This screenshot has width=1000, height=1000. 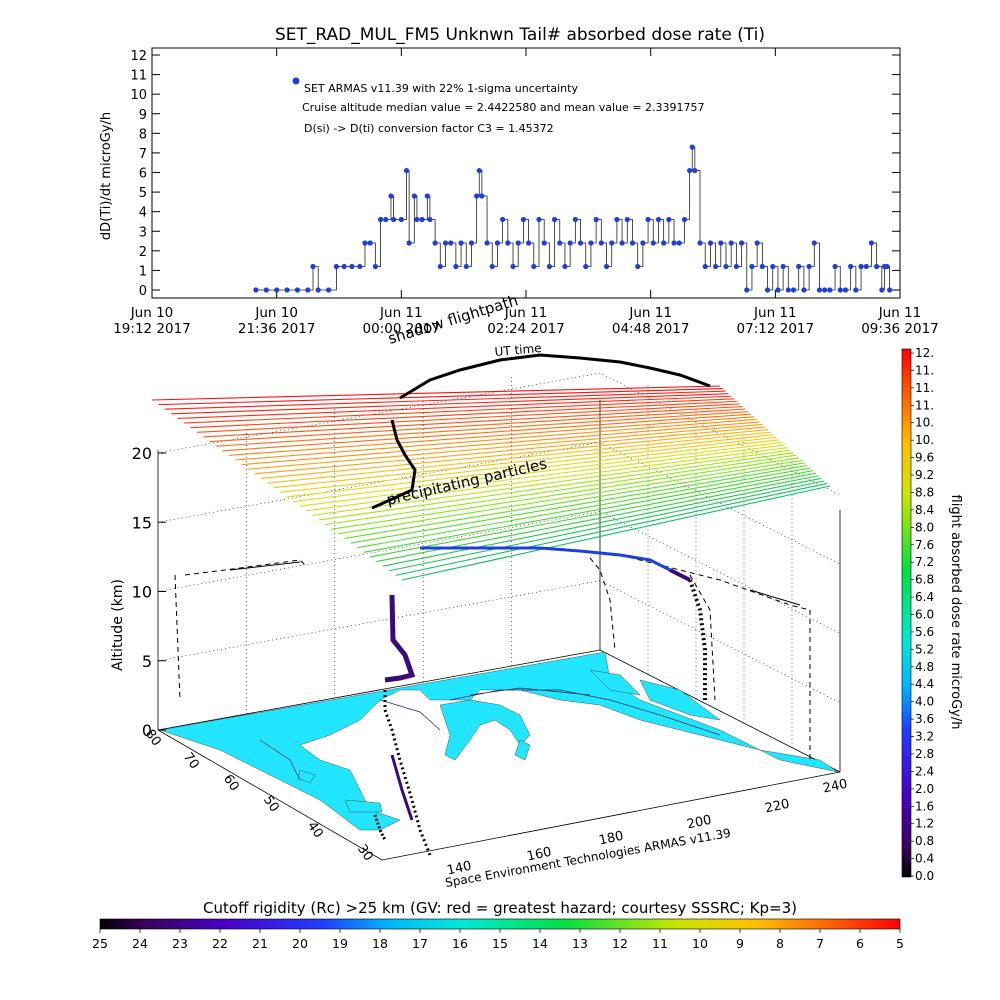 What do you see at coordinates (152, 329) in the screenshot?
I see `x-tick-label-time: 19:12 2017` at bounding box center [152, 329].